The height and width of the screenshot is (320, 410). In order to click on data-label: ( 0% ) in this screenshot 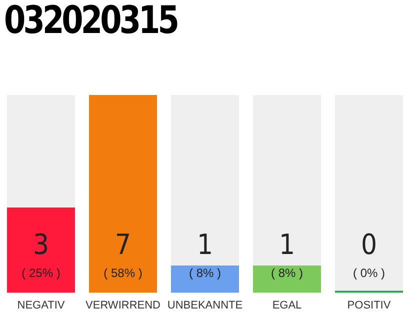, I will do `click(369, 273)`.